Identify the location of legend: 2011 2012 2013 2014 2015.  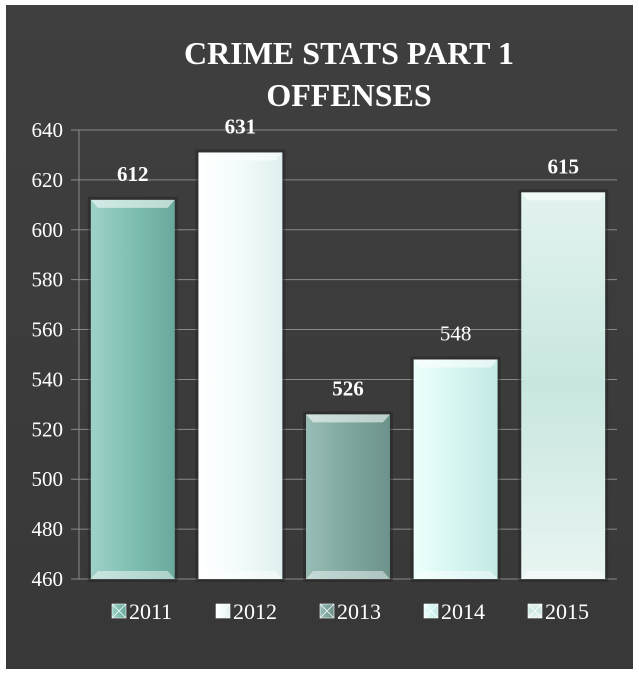
(350, 611).